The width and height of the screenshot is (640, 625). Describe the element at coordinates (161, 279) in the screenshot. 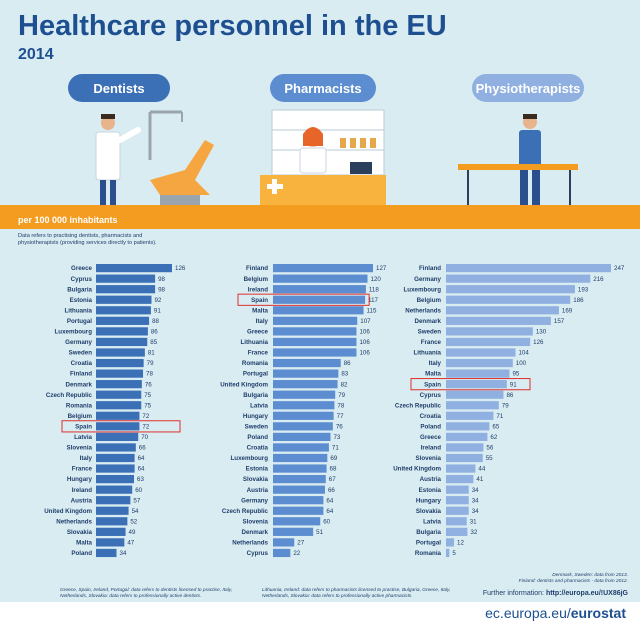

I see `value-label: 98` at that location.